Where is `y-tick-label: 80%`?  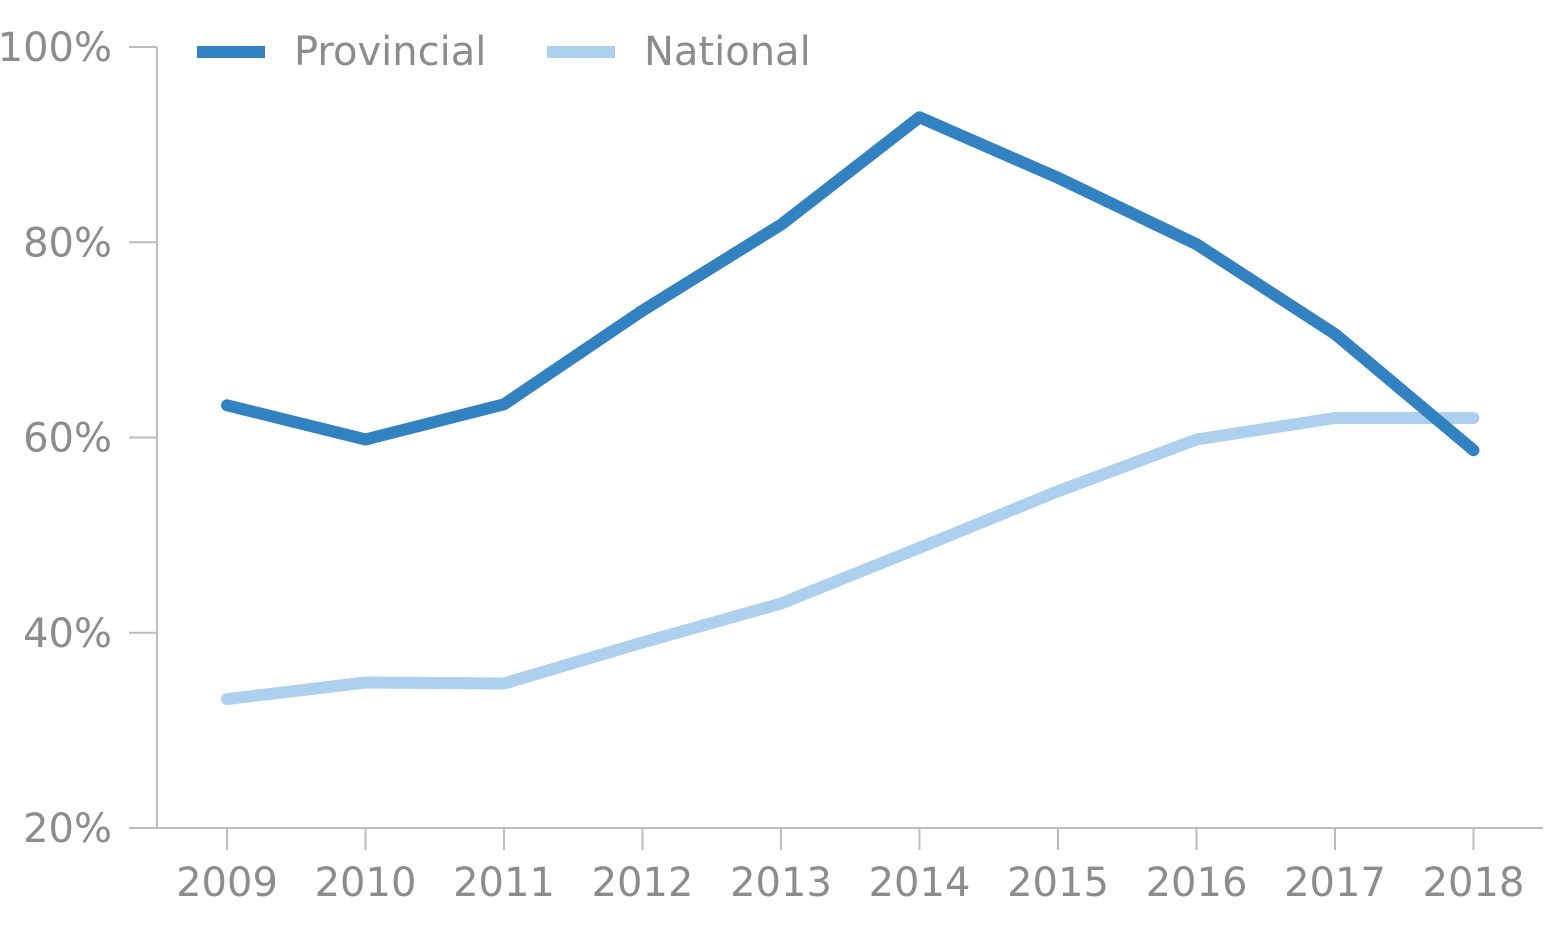
y-tick-label: 80% is located at coordinates (67, 243).